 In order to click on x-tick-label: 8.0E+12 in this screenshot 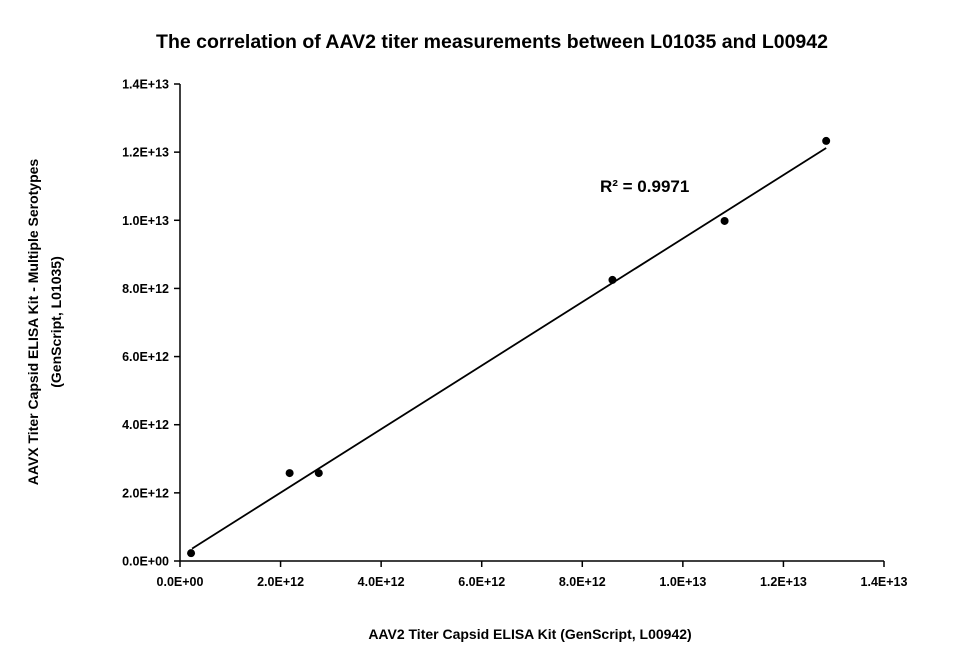, I will do `click(582, 582)`.